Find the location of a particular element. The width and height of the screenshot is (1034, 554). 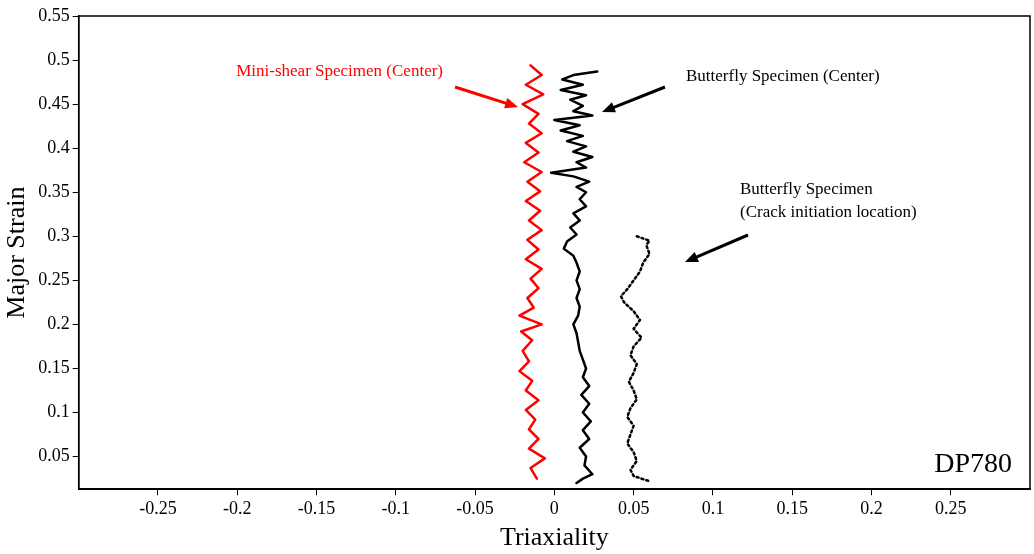

y-tick-label: 0.45 is located at coordinates (54, 102).